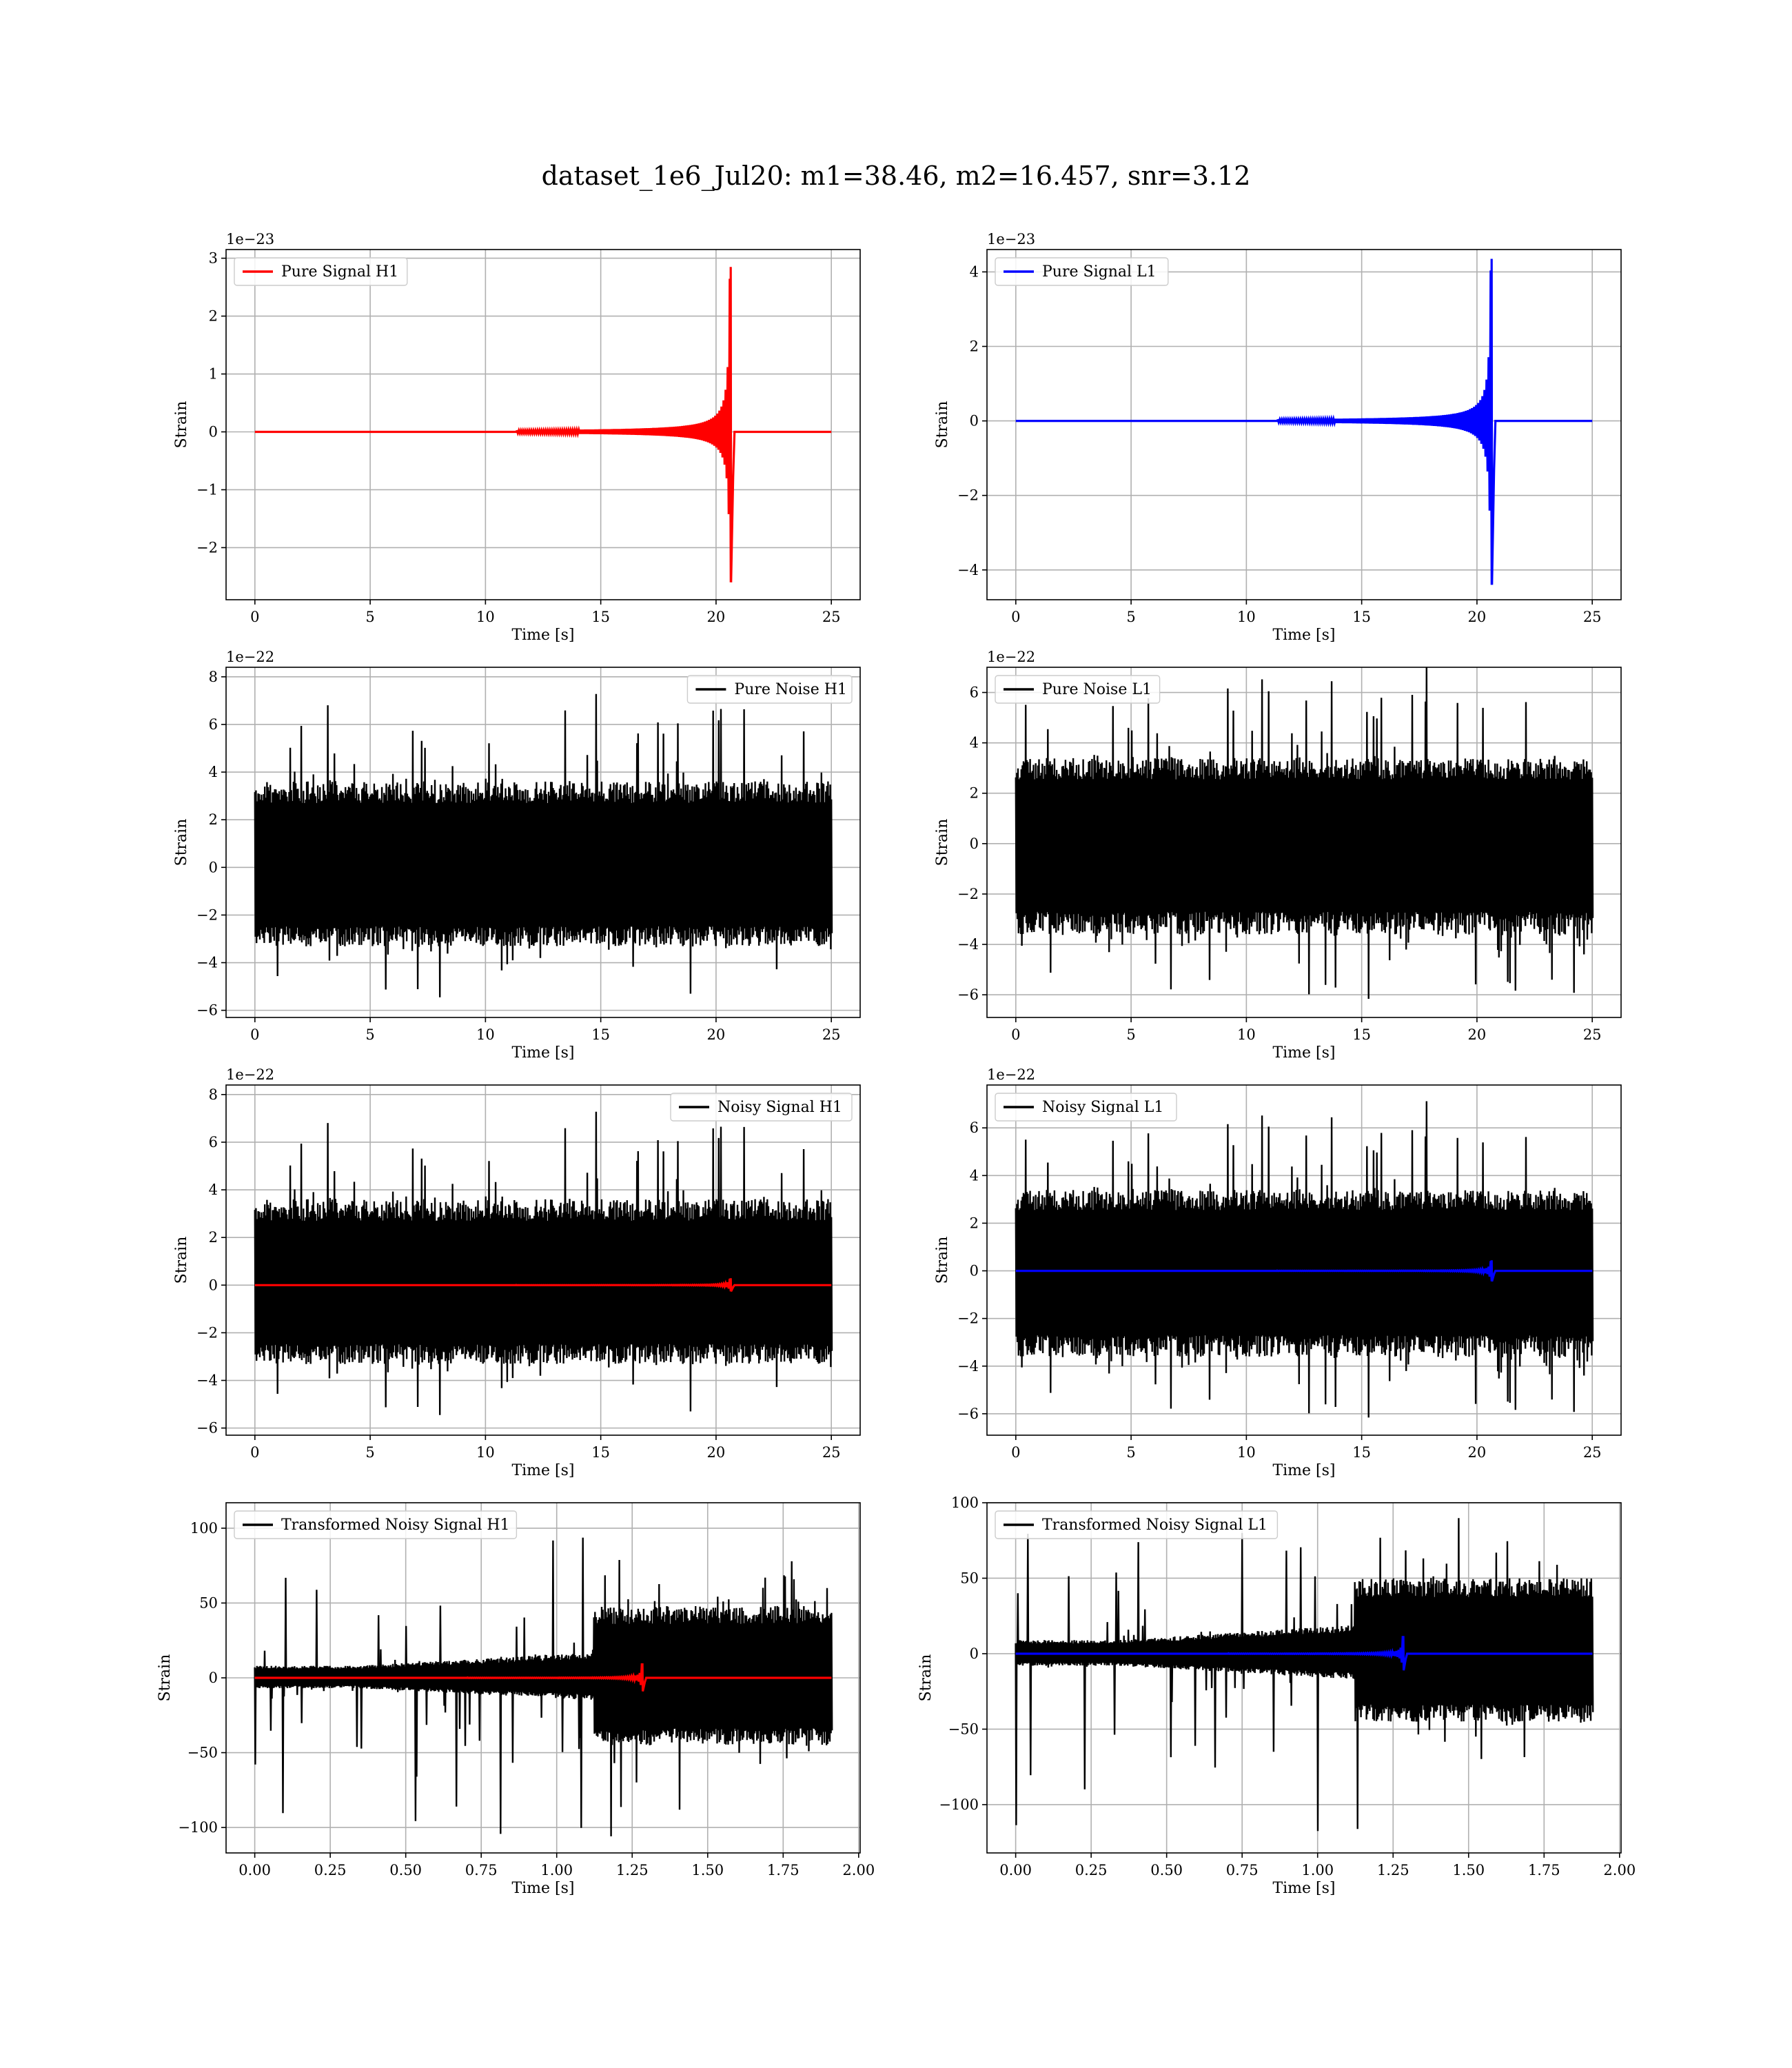 Image resolution: width=1792 pixels, height=2068 pixels. Describe the element at coordinates (254, 1870) in the screenshot. I see `x-tick-label: 0.00` at that location.